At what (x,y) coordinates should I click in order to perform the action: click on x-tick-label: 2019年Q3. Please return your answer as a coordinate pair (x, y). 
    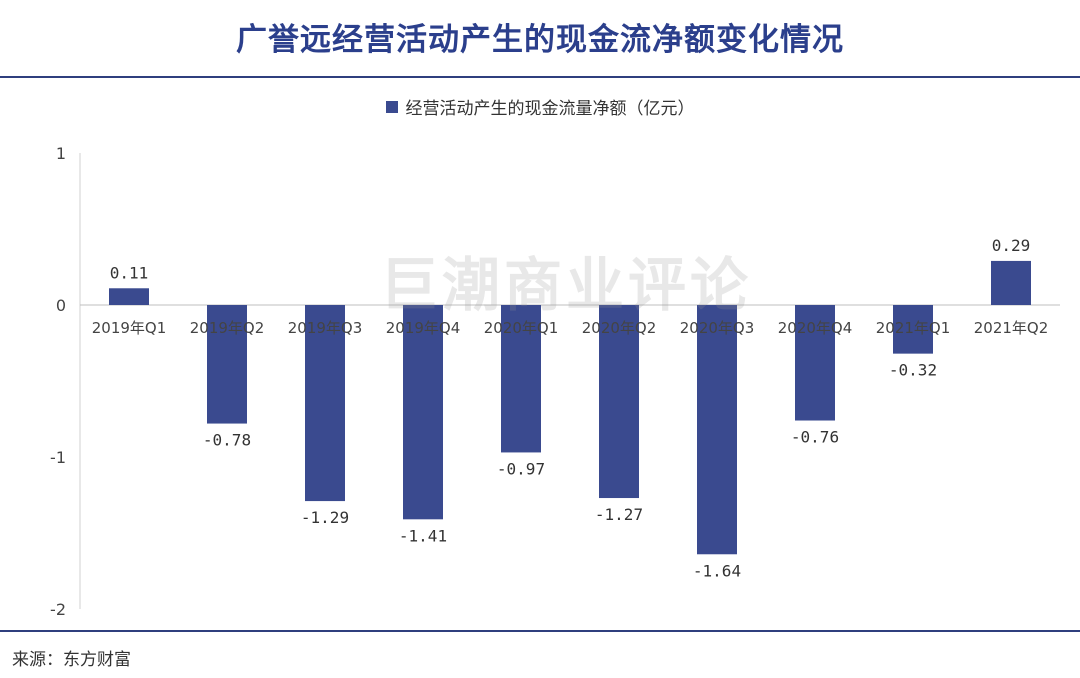
    Looking at the image, I should click on (325, 328).